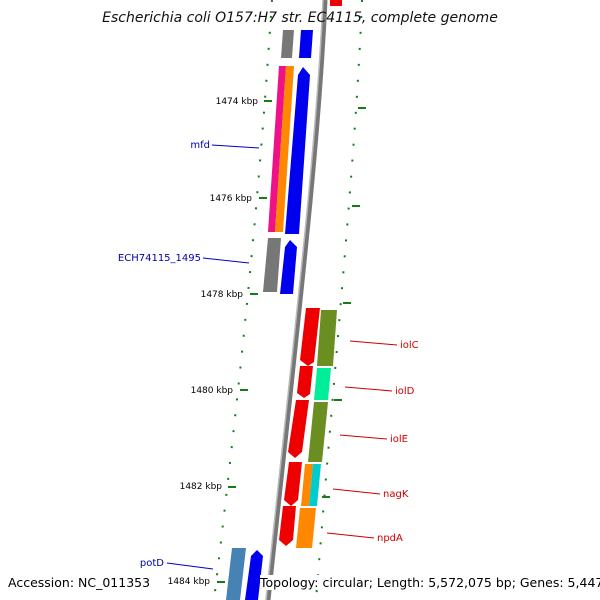 The image size is (600, 600). What do you see at coordinates (396, 494) in the screenshot?
I see `gene-label-nagk: nagK` at bounding box center [396, 494].